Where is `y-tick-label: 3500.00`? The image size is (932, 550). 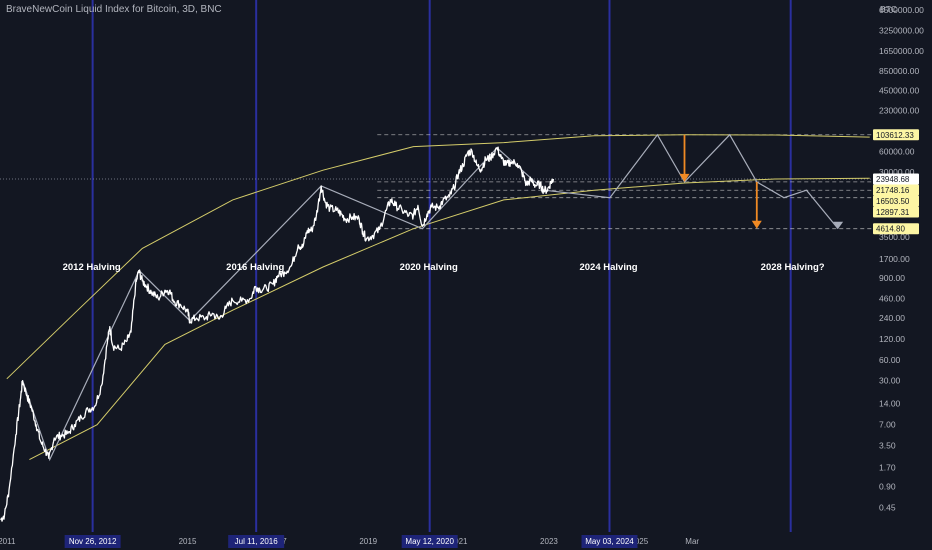
y-tick-label: 3500.00 is located at coordinates (894, 237).